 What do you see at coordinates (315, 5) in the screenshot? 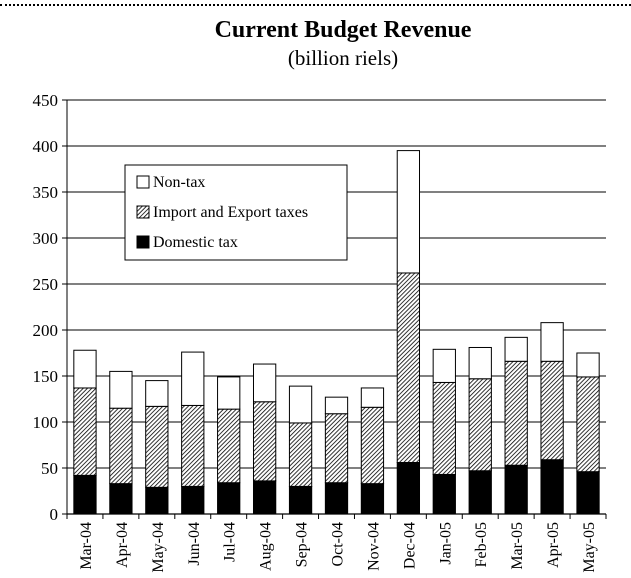
I see `top-dotted-border` at bounding box center [315, 5].